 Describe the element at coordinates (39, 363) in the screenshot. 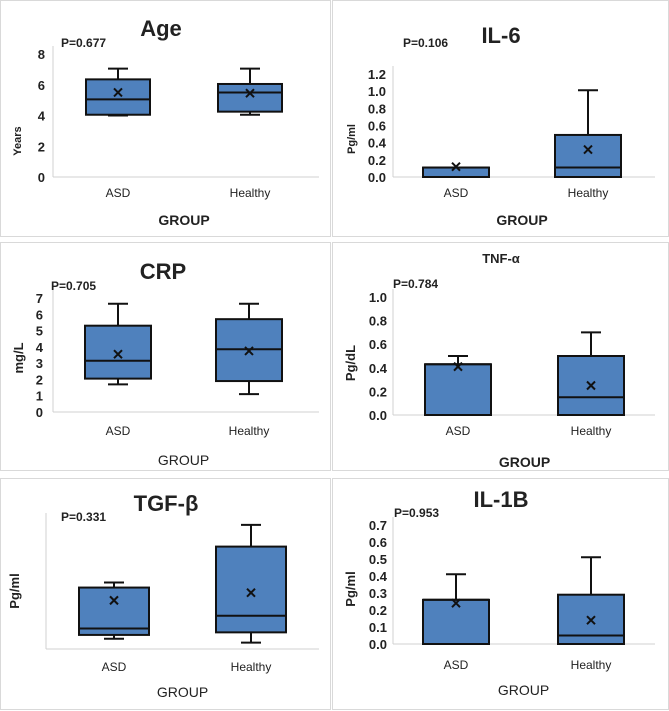

I see `y-tick-label: 3` at that location.